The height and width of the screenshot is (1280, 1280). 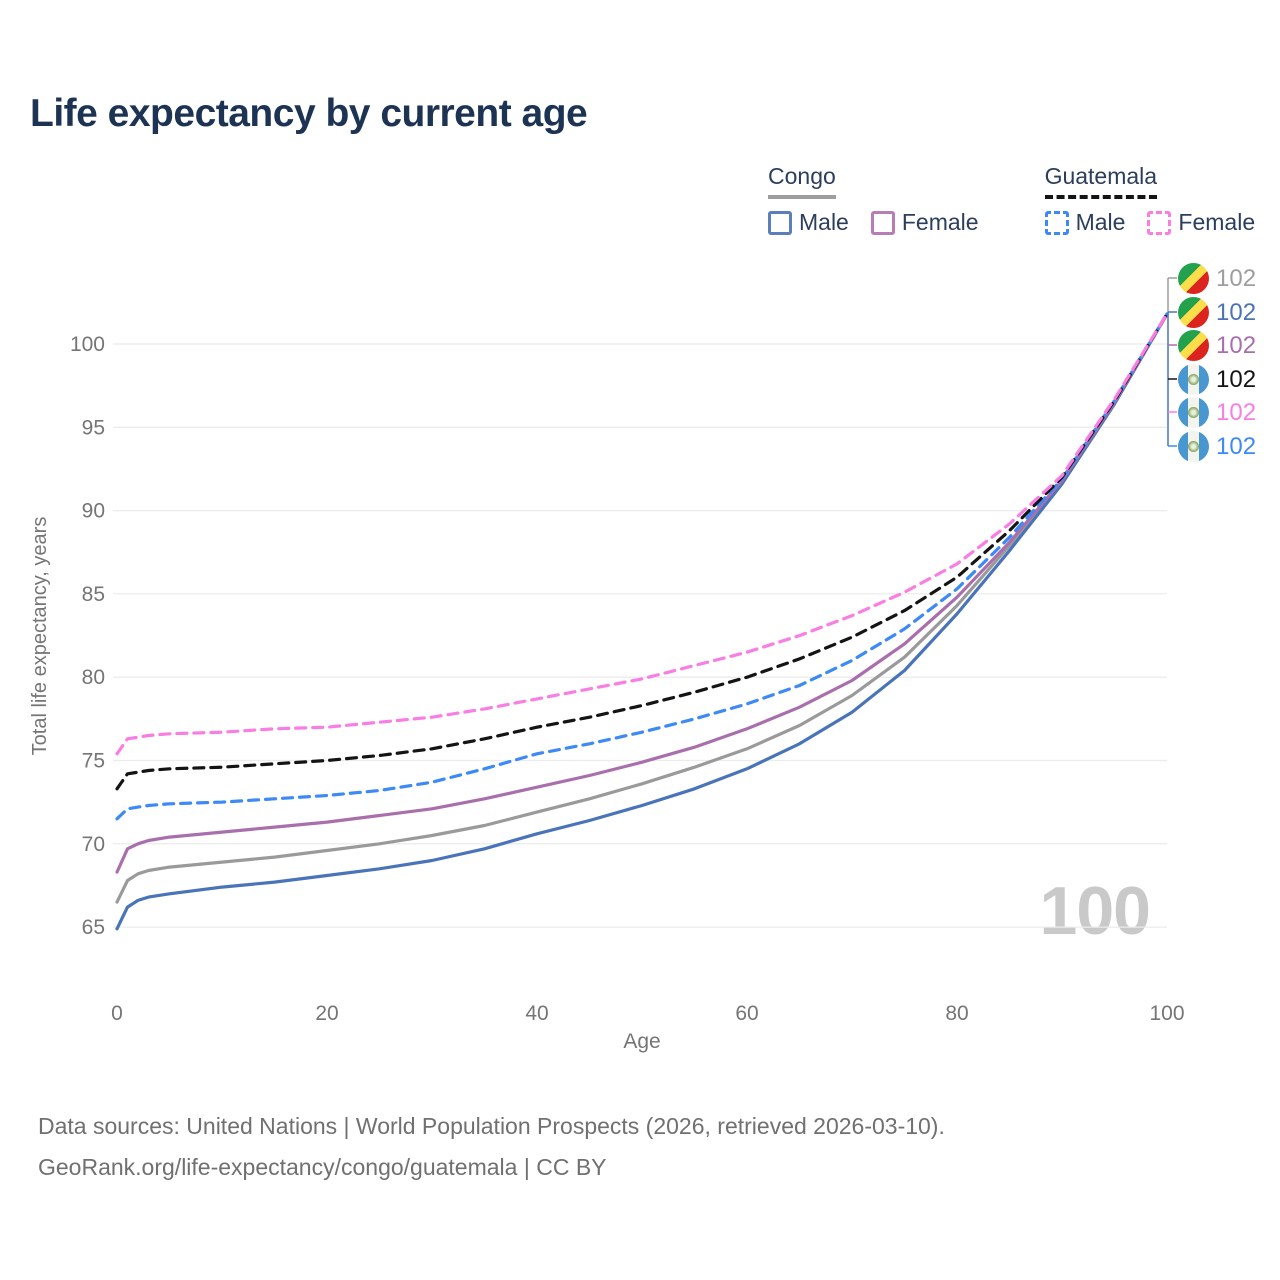 What do you see at coordinates (309, 113) in the screenshot?
I see `page-title: Life expectancy by current age` at bounding box center [309, 113].